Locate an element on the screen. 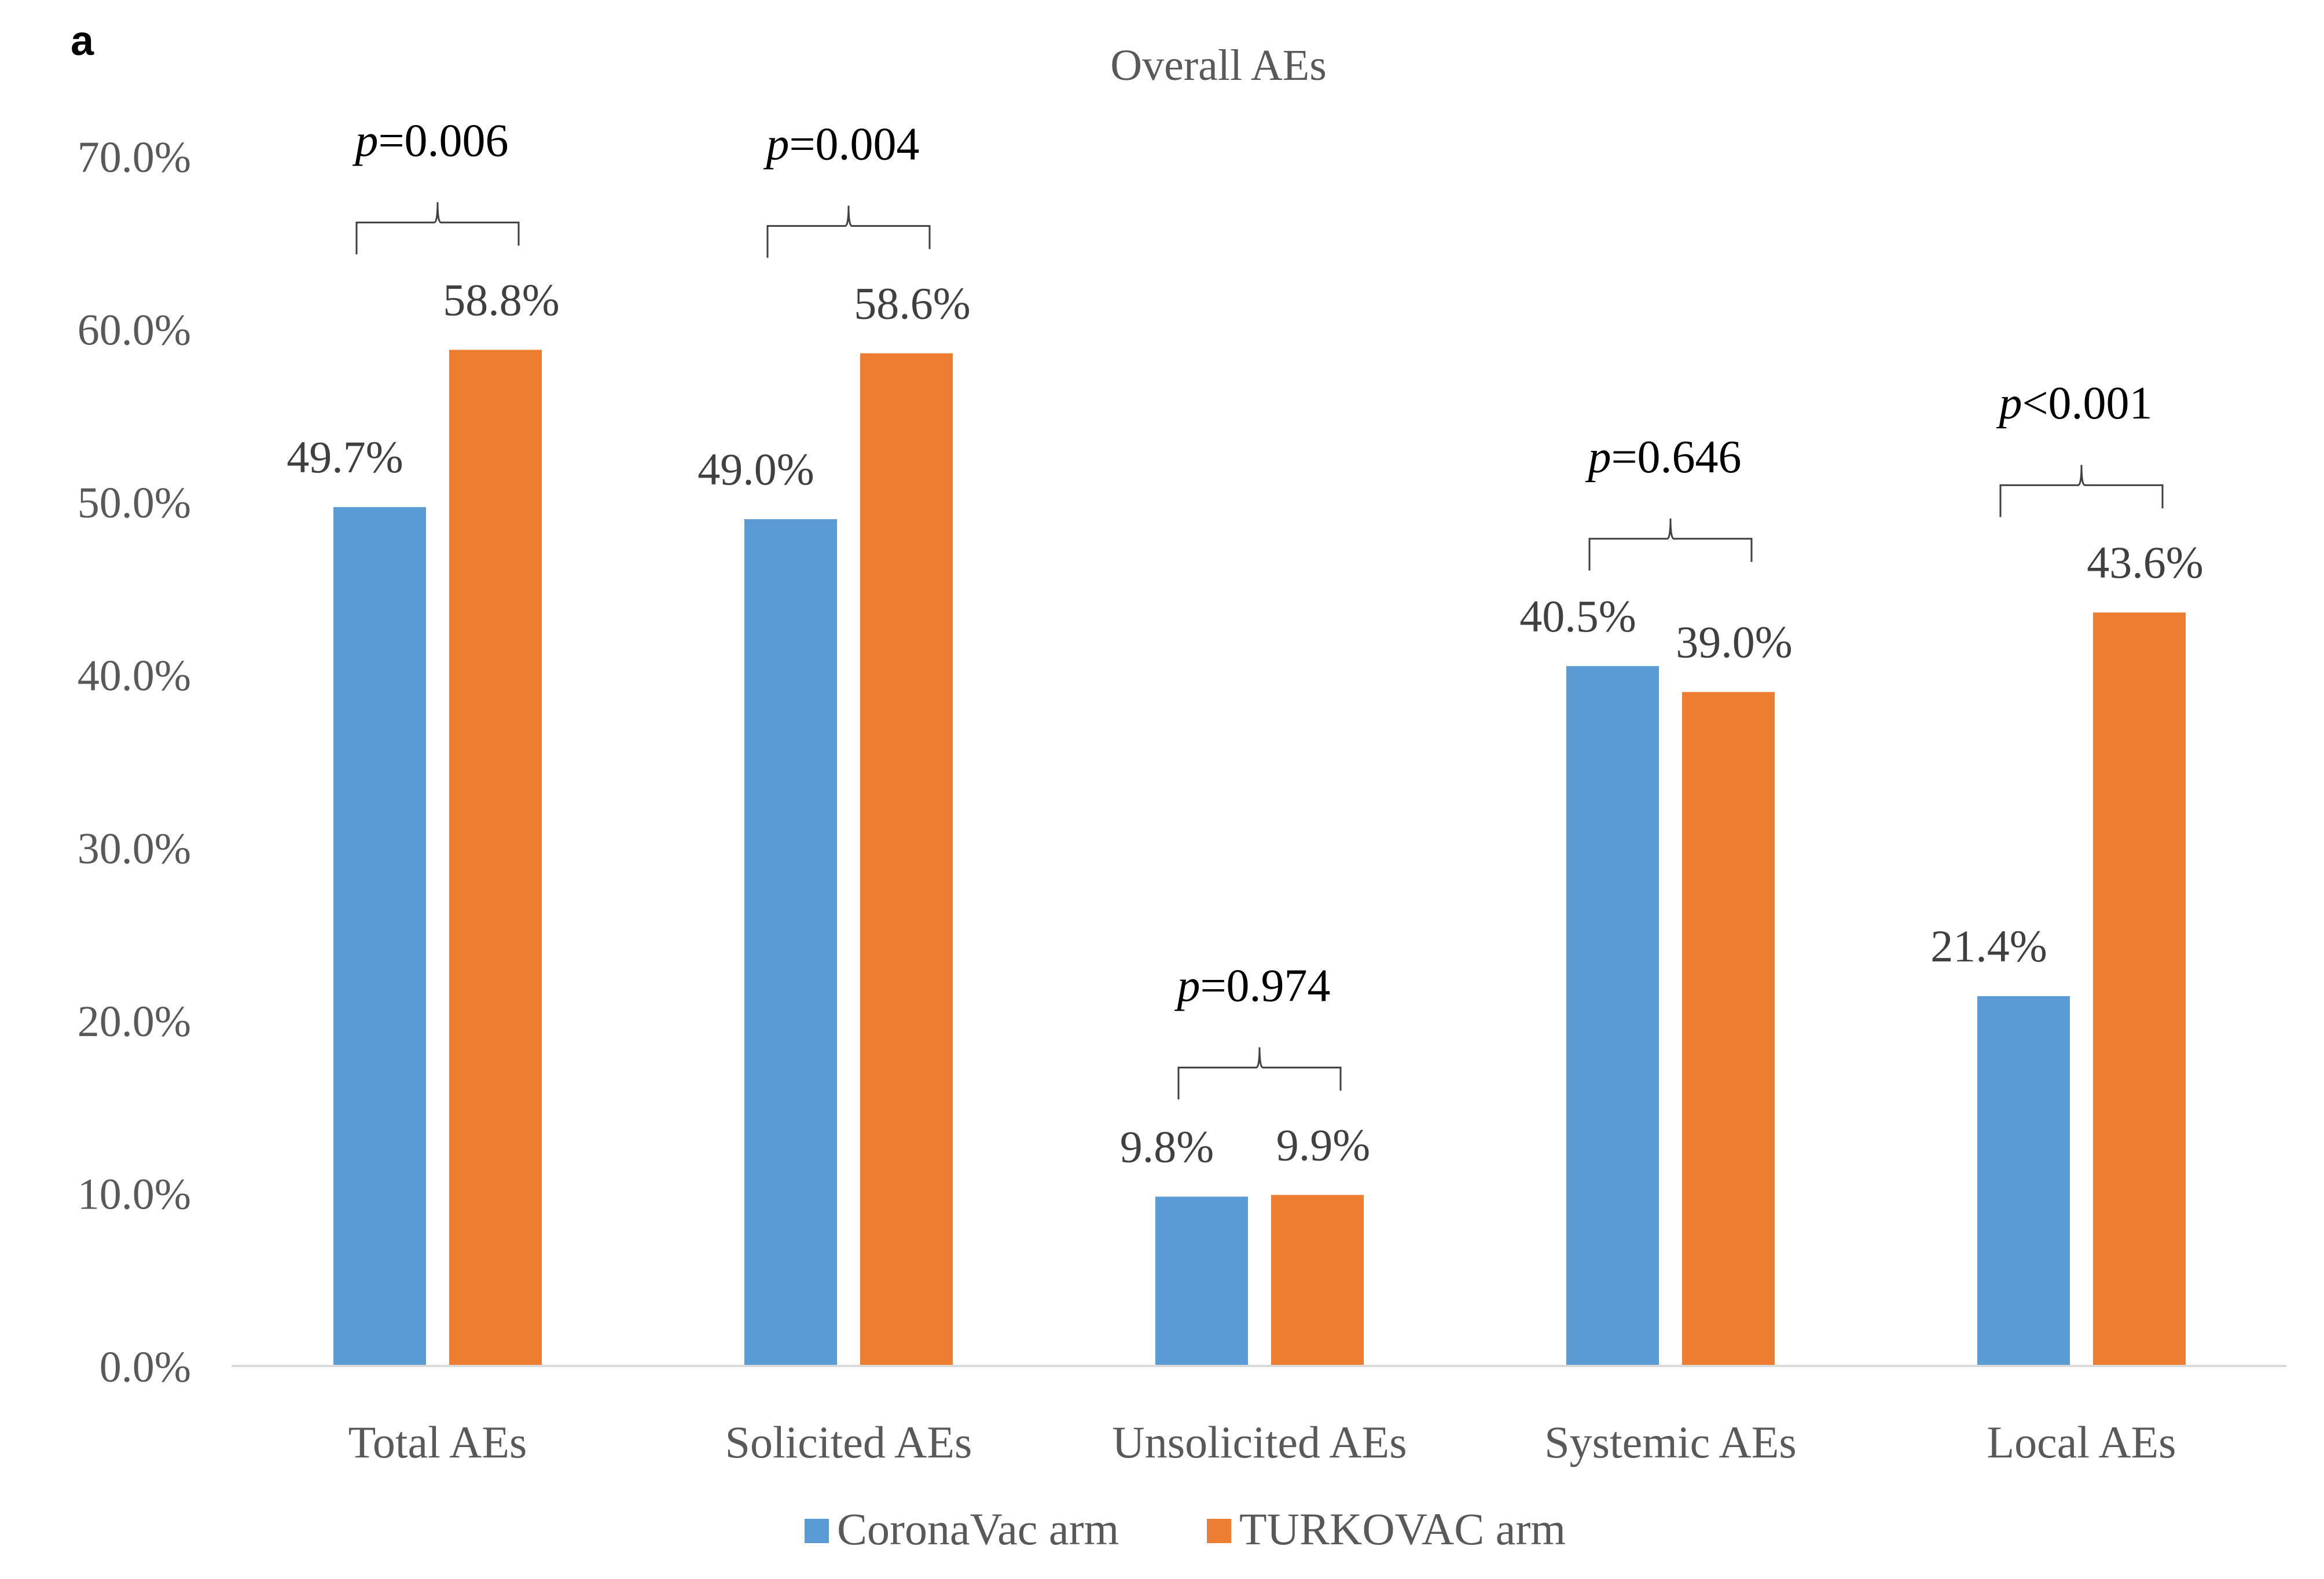 The height and width of the screenshot is (1579, 2324). y-tick-label: 50.0% is located at coordinates (134, 503).